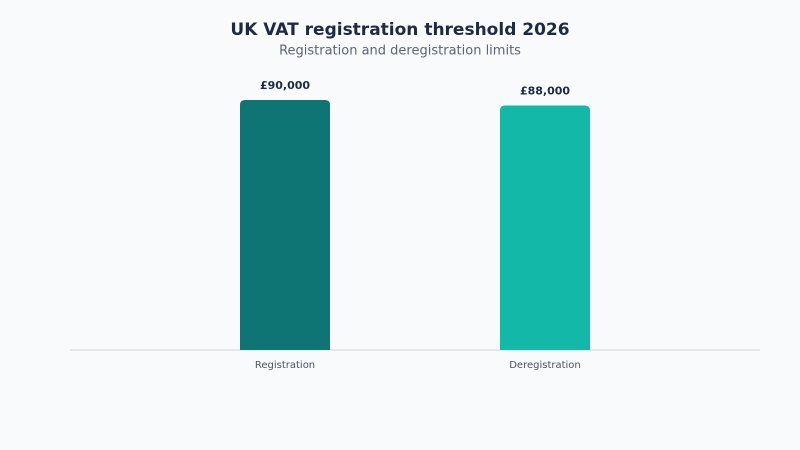  I want to click on chart-title: UK VAT registration threshold 2026, so click(399, 30).